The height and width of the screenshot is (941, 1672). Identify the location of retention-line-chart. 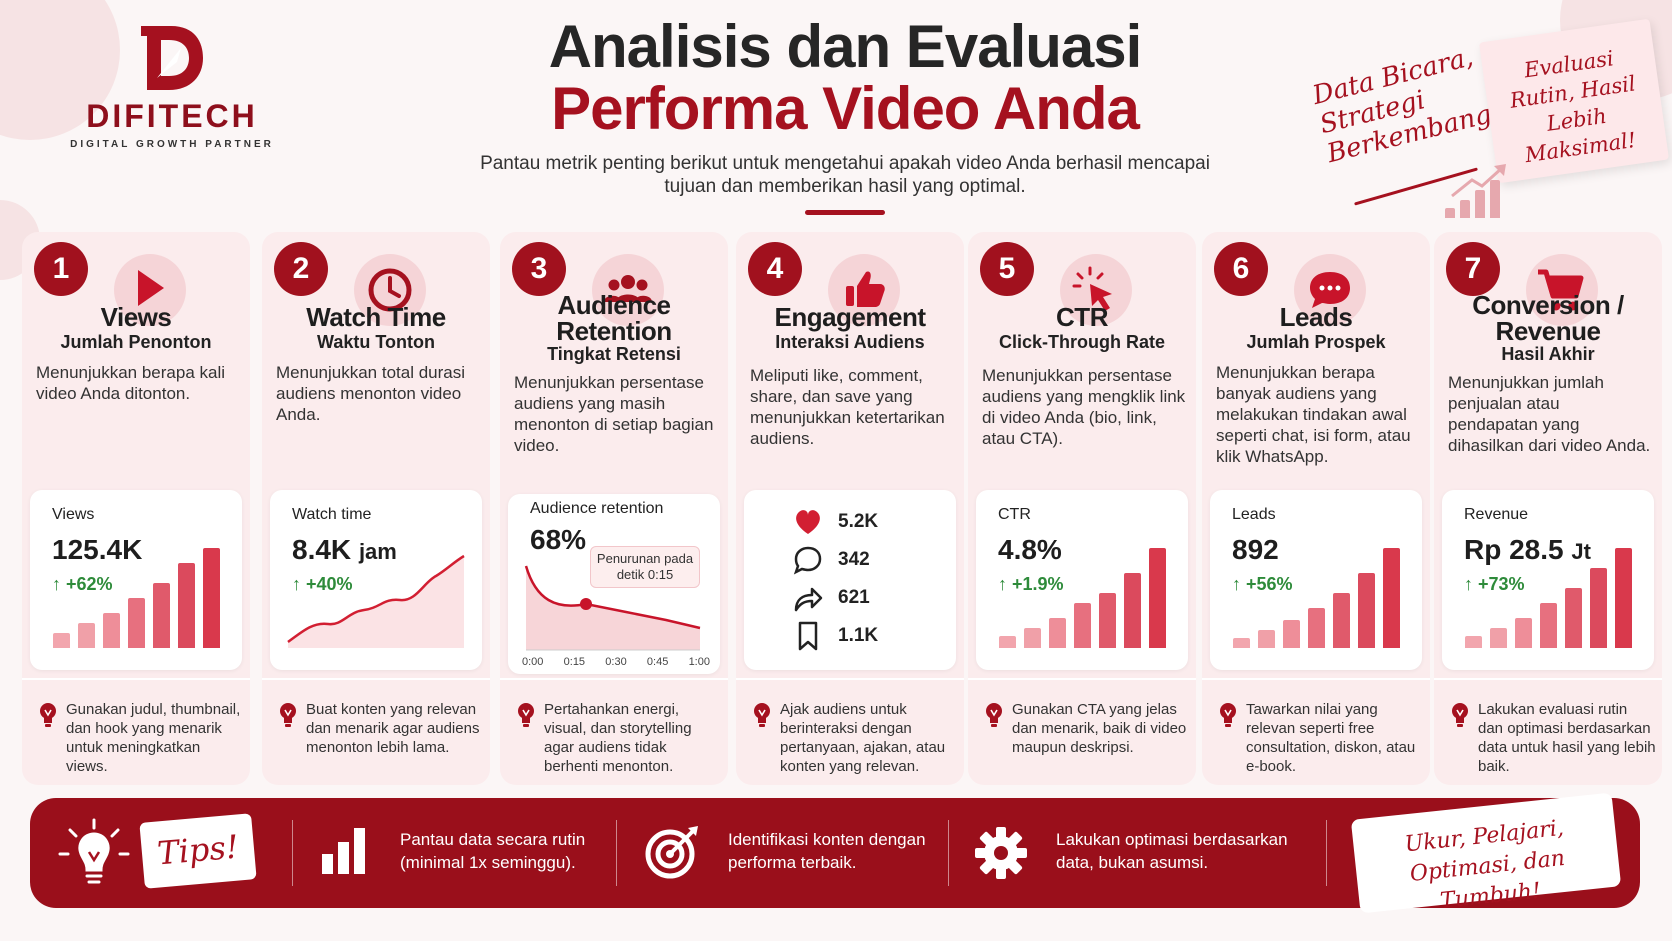
(612, 608).